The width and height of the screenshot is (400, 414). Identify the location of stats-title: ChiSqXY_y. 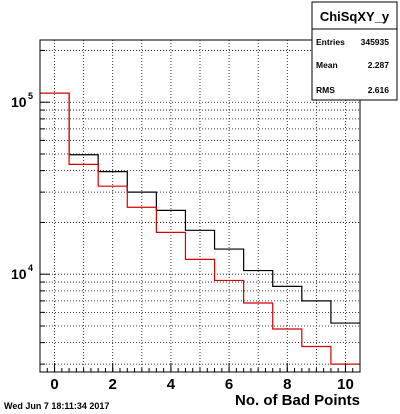
(355, 16).